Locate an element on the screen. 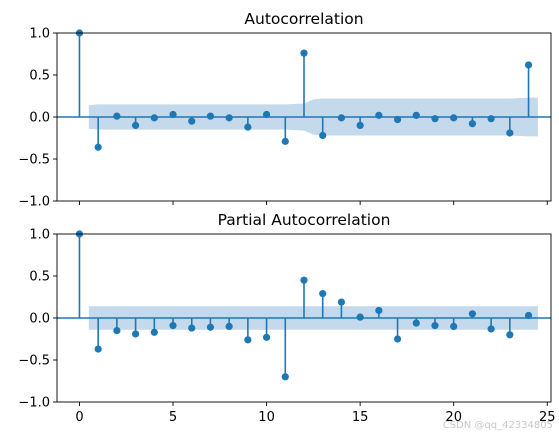  watermark-text: CSDN @qq_42334805 is located at coordinates (498, 425).